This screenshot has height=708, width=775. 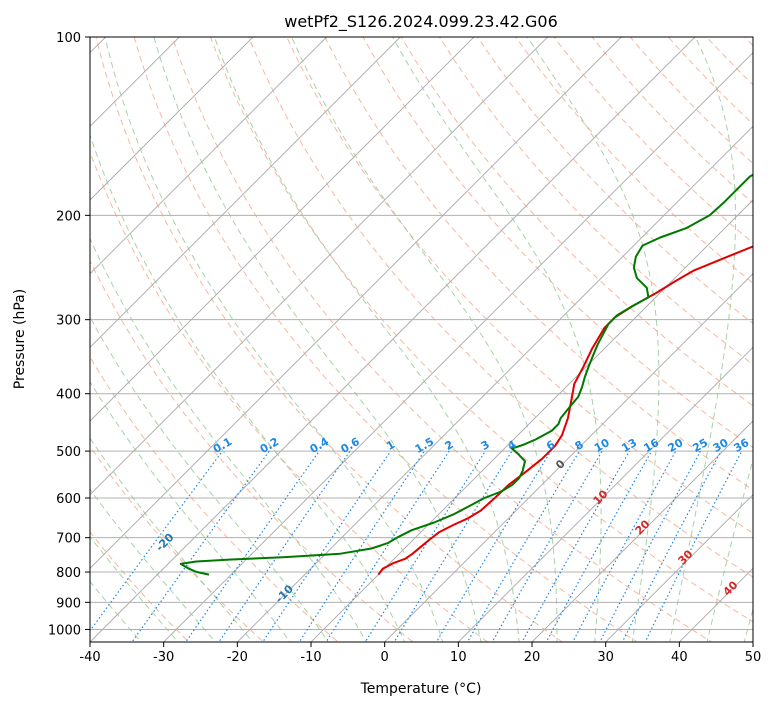 What do you see at coordinates (753, 657) in the screenshot?
I see `x-tick-label: 50` at bounding box center [753, 657].